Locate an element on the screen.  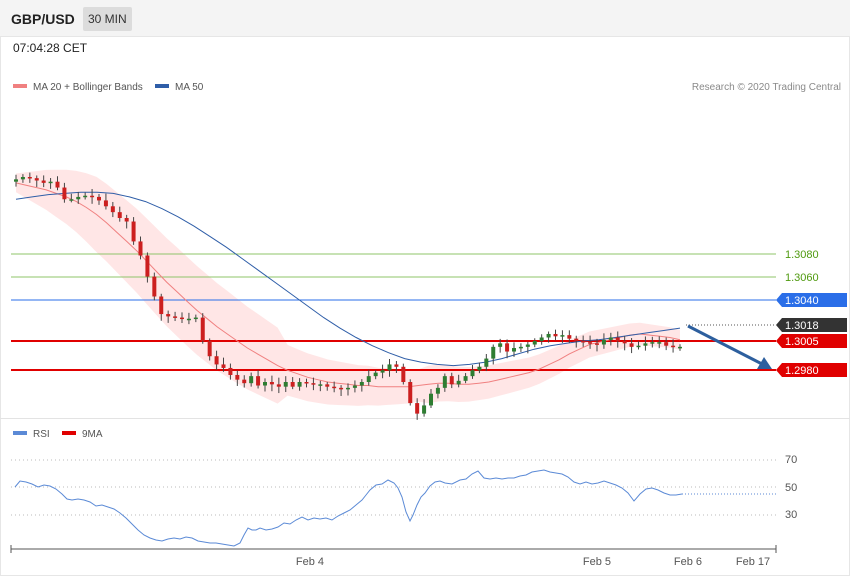
ma50-legend-swatch is located at coordinates (162, 86).